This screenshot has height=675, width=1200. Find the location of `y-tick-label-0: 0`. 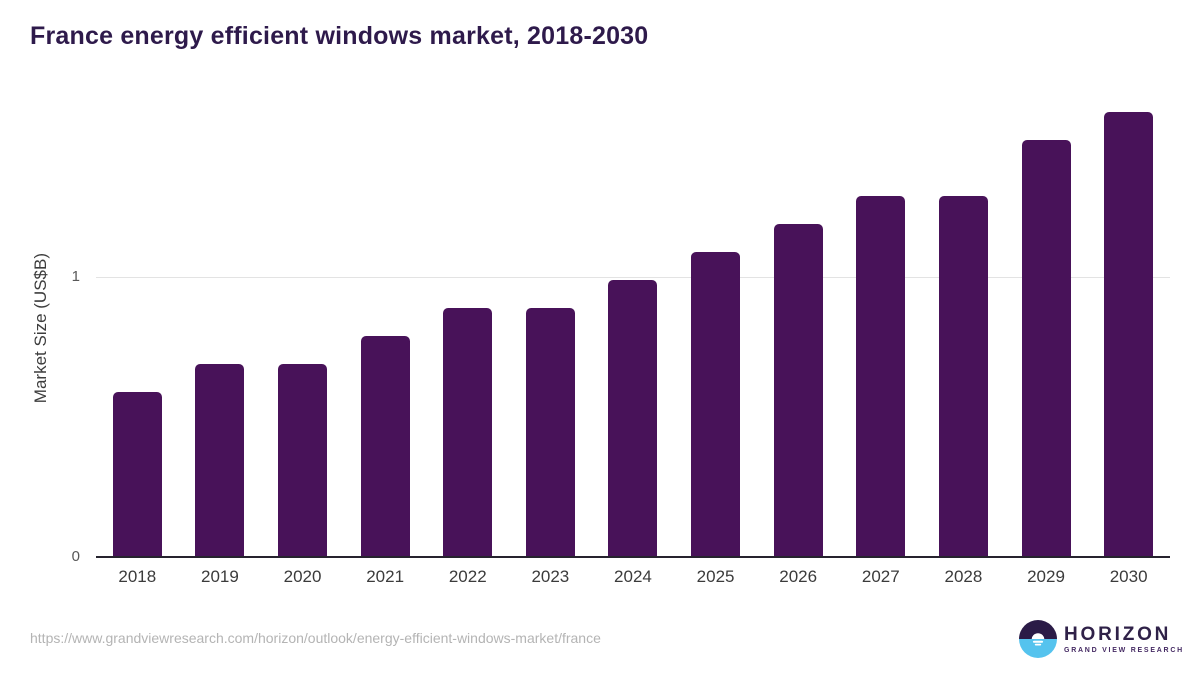

y-tick-label-0: 0 is located at coordinates (75, 556).